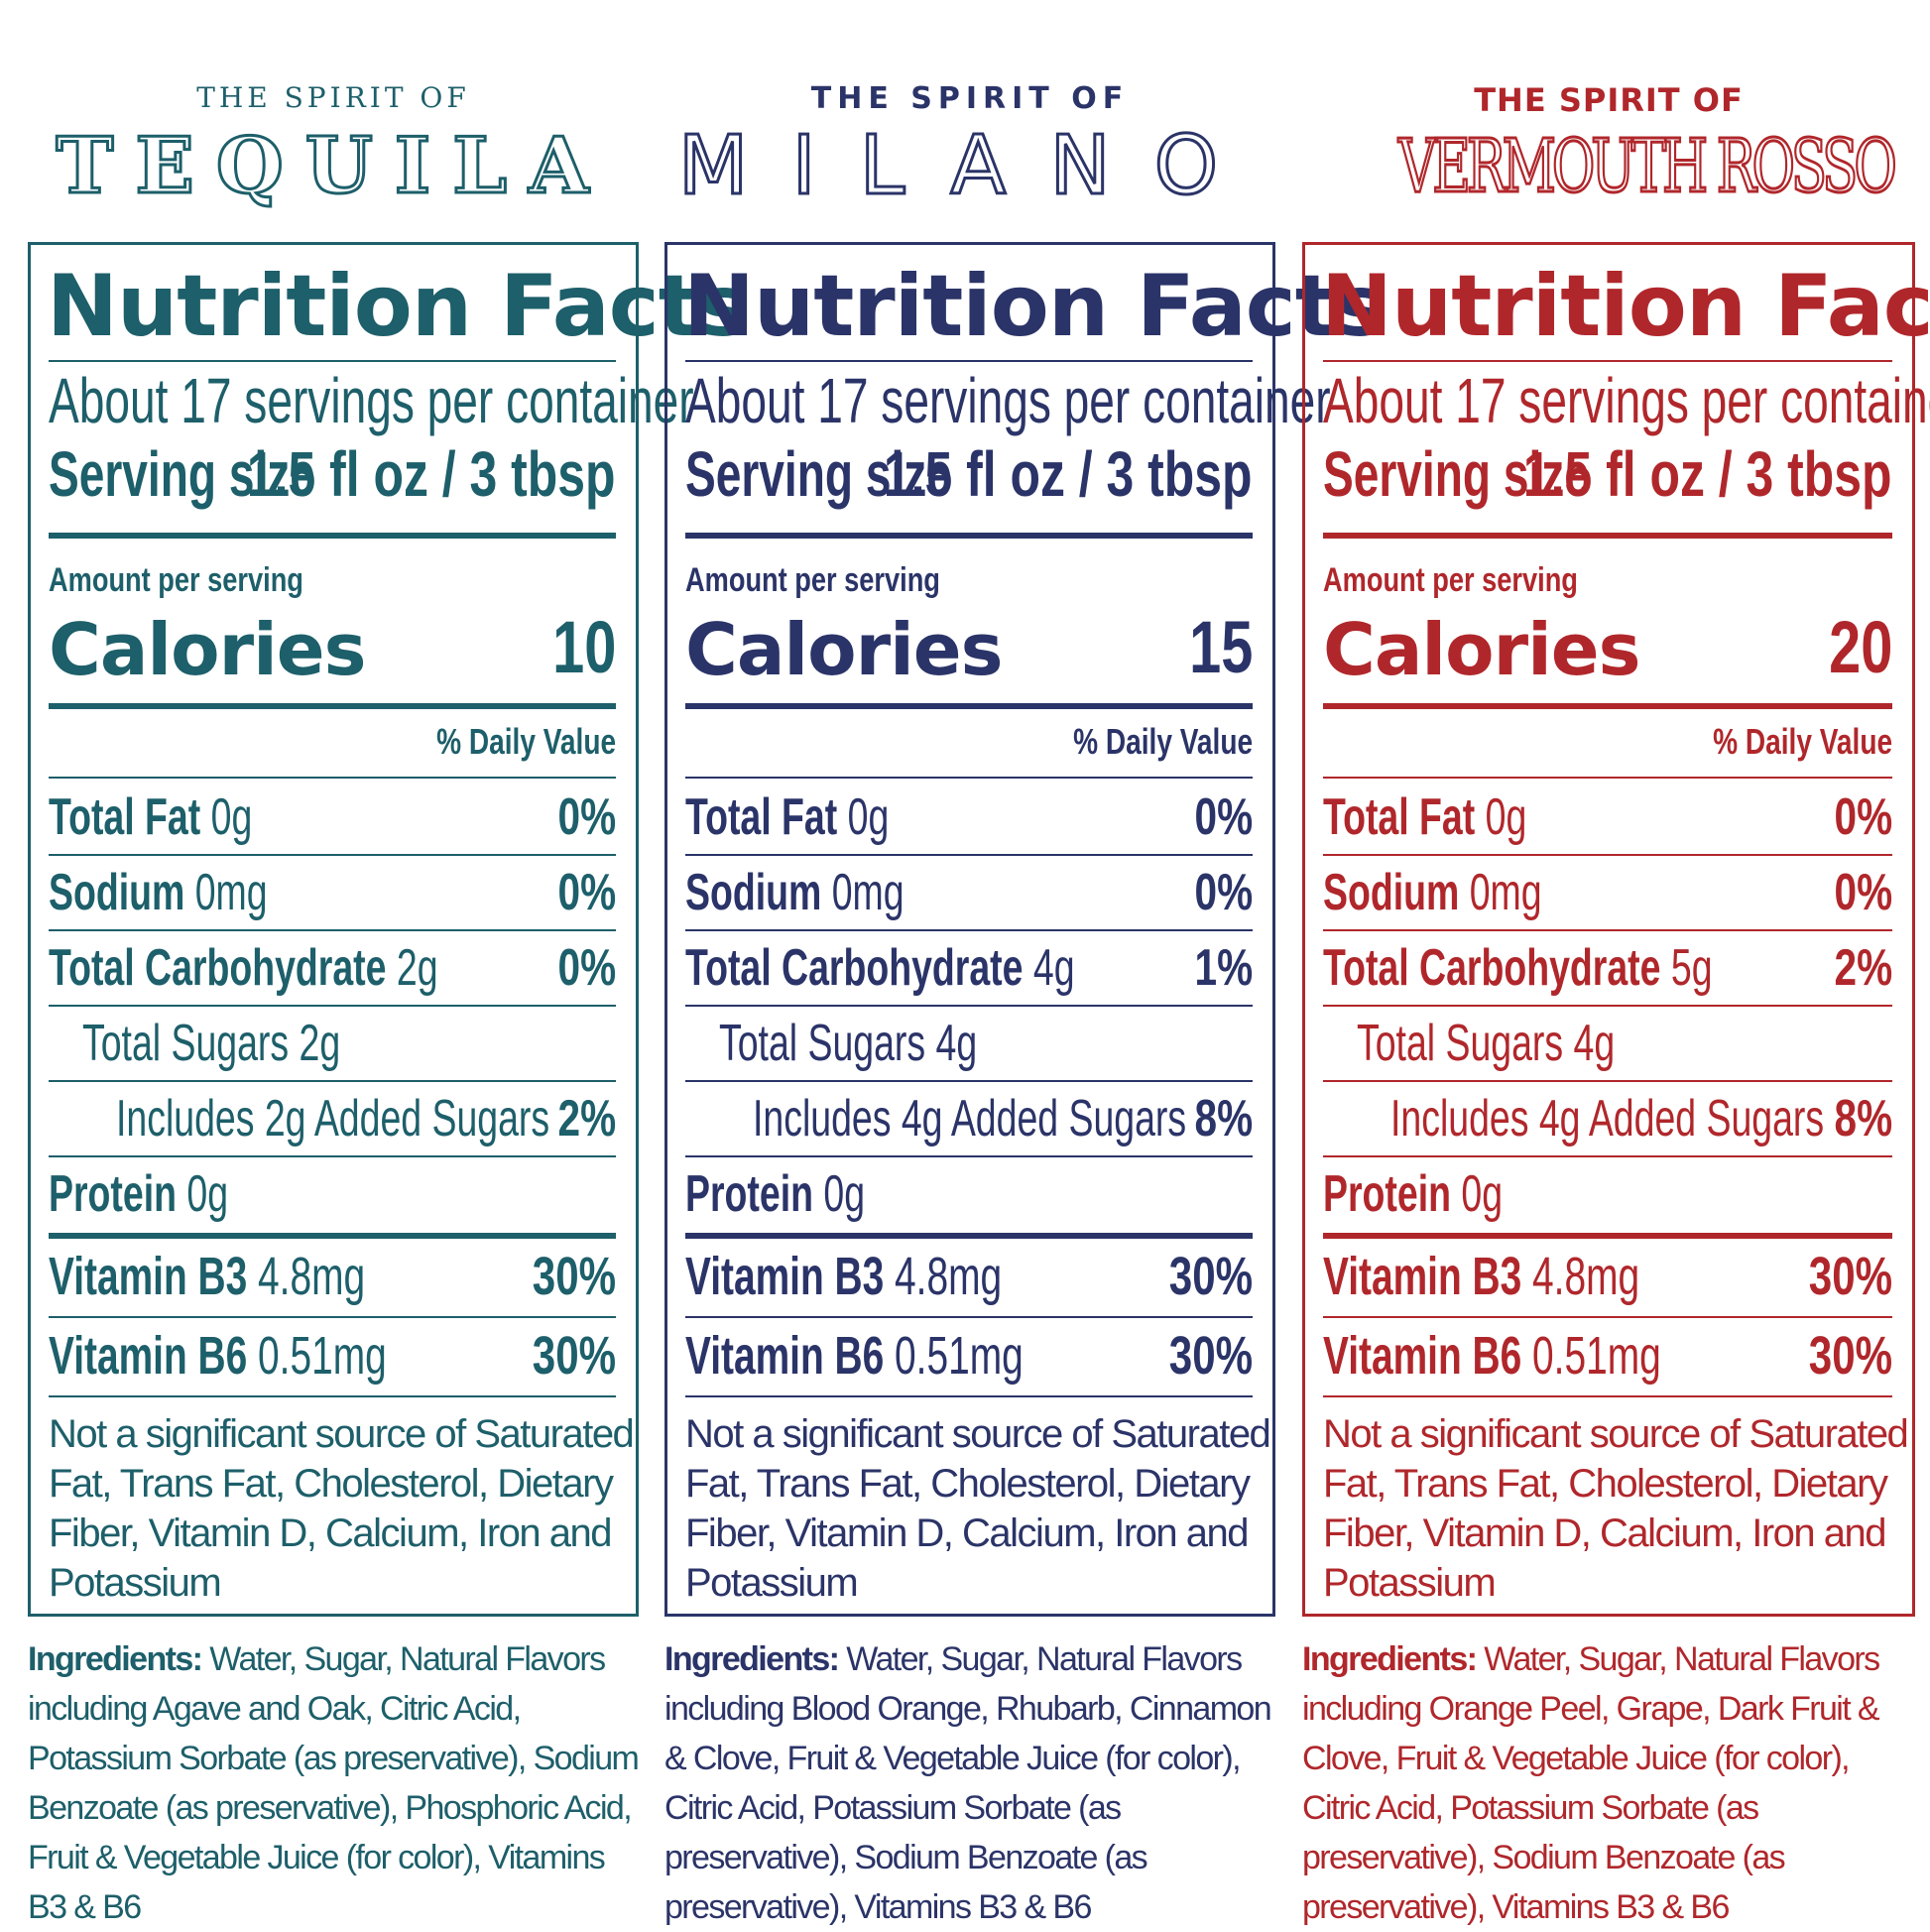  Describe the element at coordinates (970, 98) in the screenshot. I see `brand-pretitle: THE SPIRIT OF` at that location.